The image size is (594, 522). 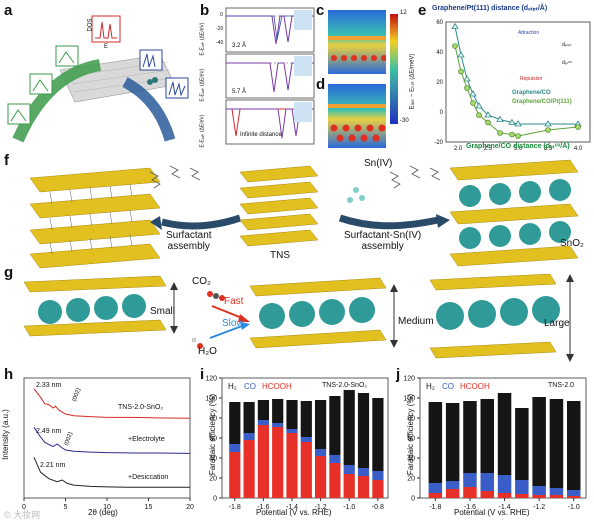 I want to click on fe-i-bar-6-hcooh, so click(x=321, y=477).